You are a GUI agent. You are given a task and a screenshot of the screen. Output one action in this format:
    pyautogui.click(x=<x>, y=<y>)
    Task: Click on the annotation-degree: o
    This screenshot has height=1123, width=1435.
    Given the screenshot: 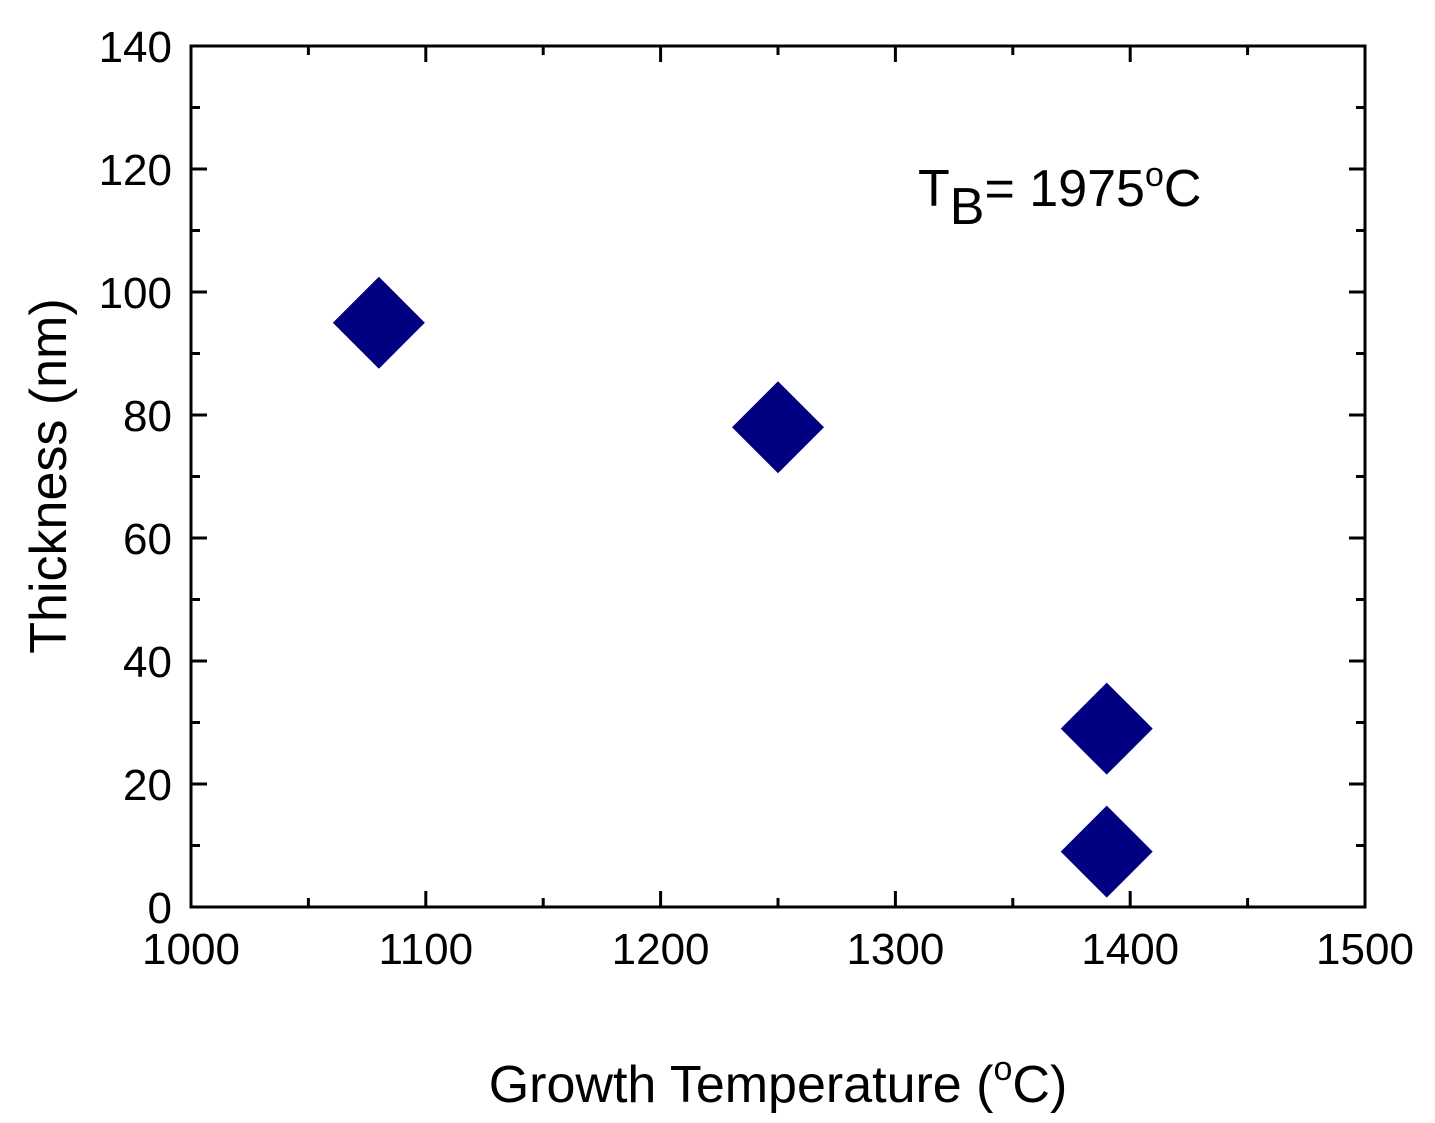 What is the action you would take?
    pyautogui.click(x=1154, y=175)
    